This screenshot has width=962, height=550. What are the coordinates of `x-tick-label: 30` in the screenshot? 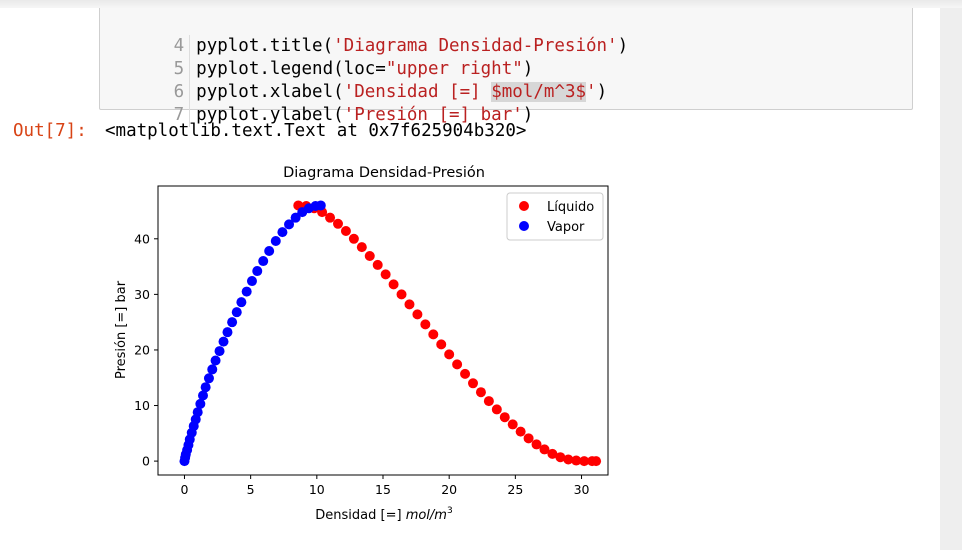 It's located at (582, 489).